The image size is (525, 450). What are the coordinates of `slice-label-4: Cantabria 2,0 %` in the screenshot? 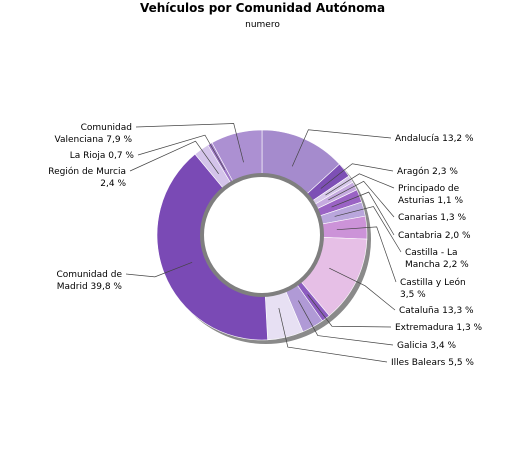 It's located at (434, 236).